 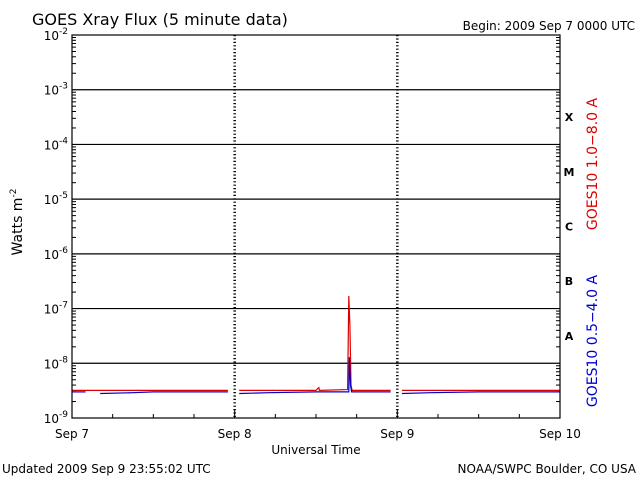 I want to click on y-axis-label: Watts m-2, so click(x=17, y=222).